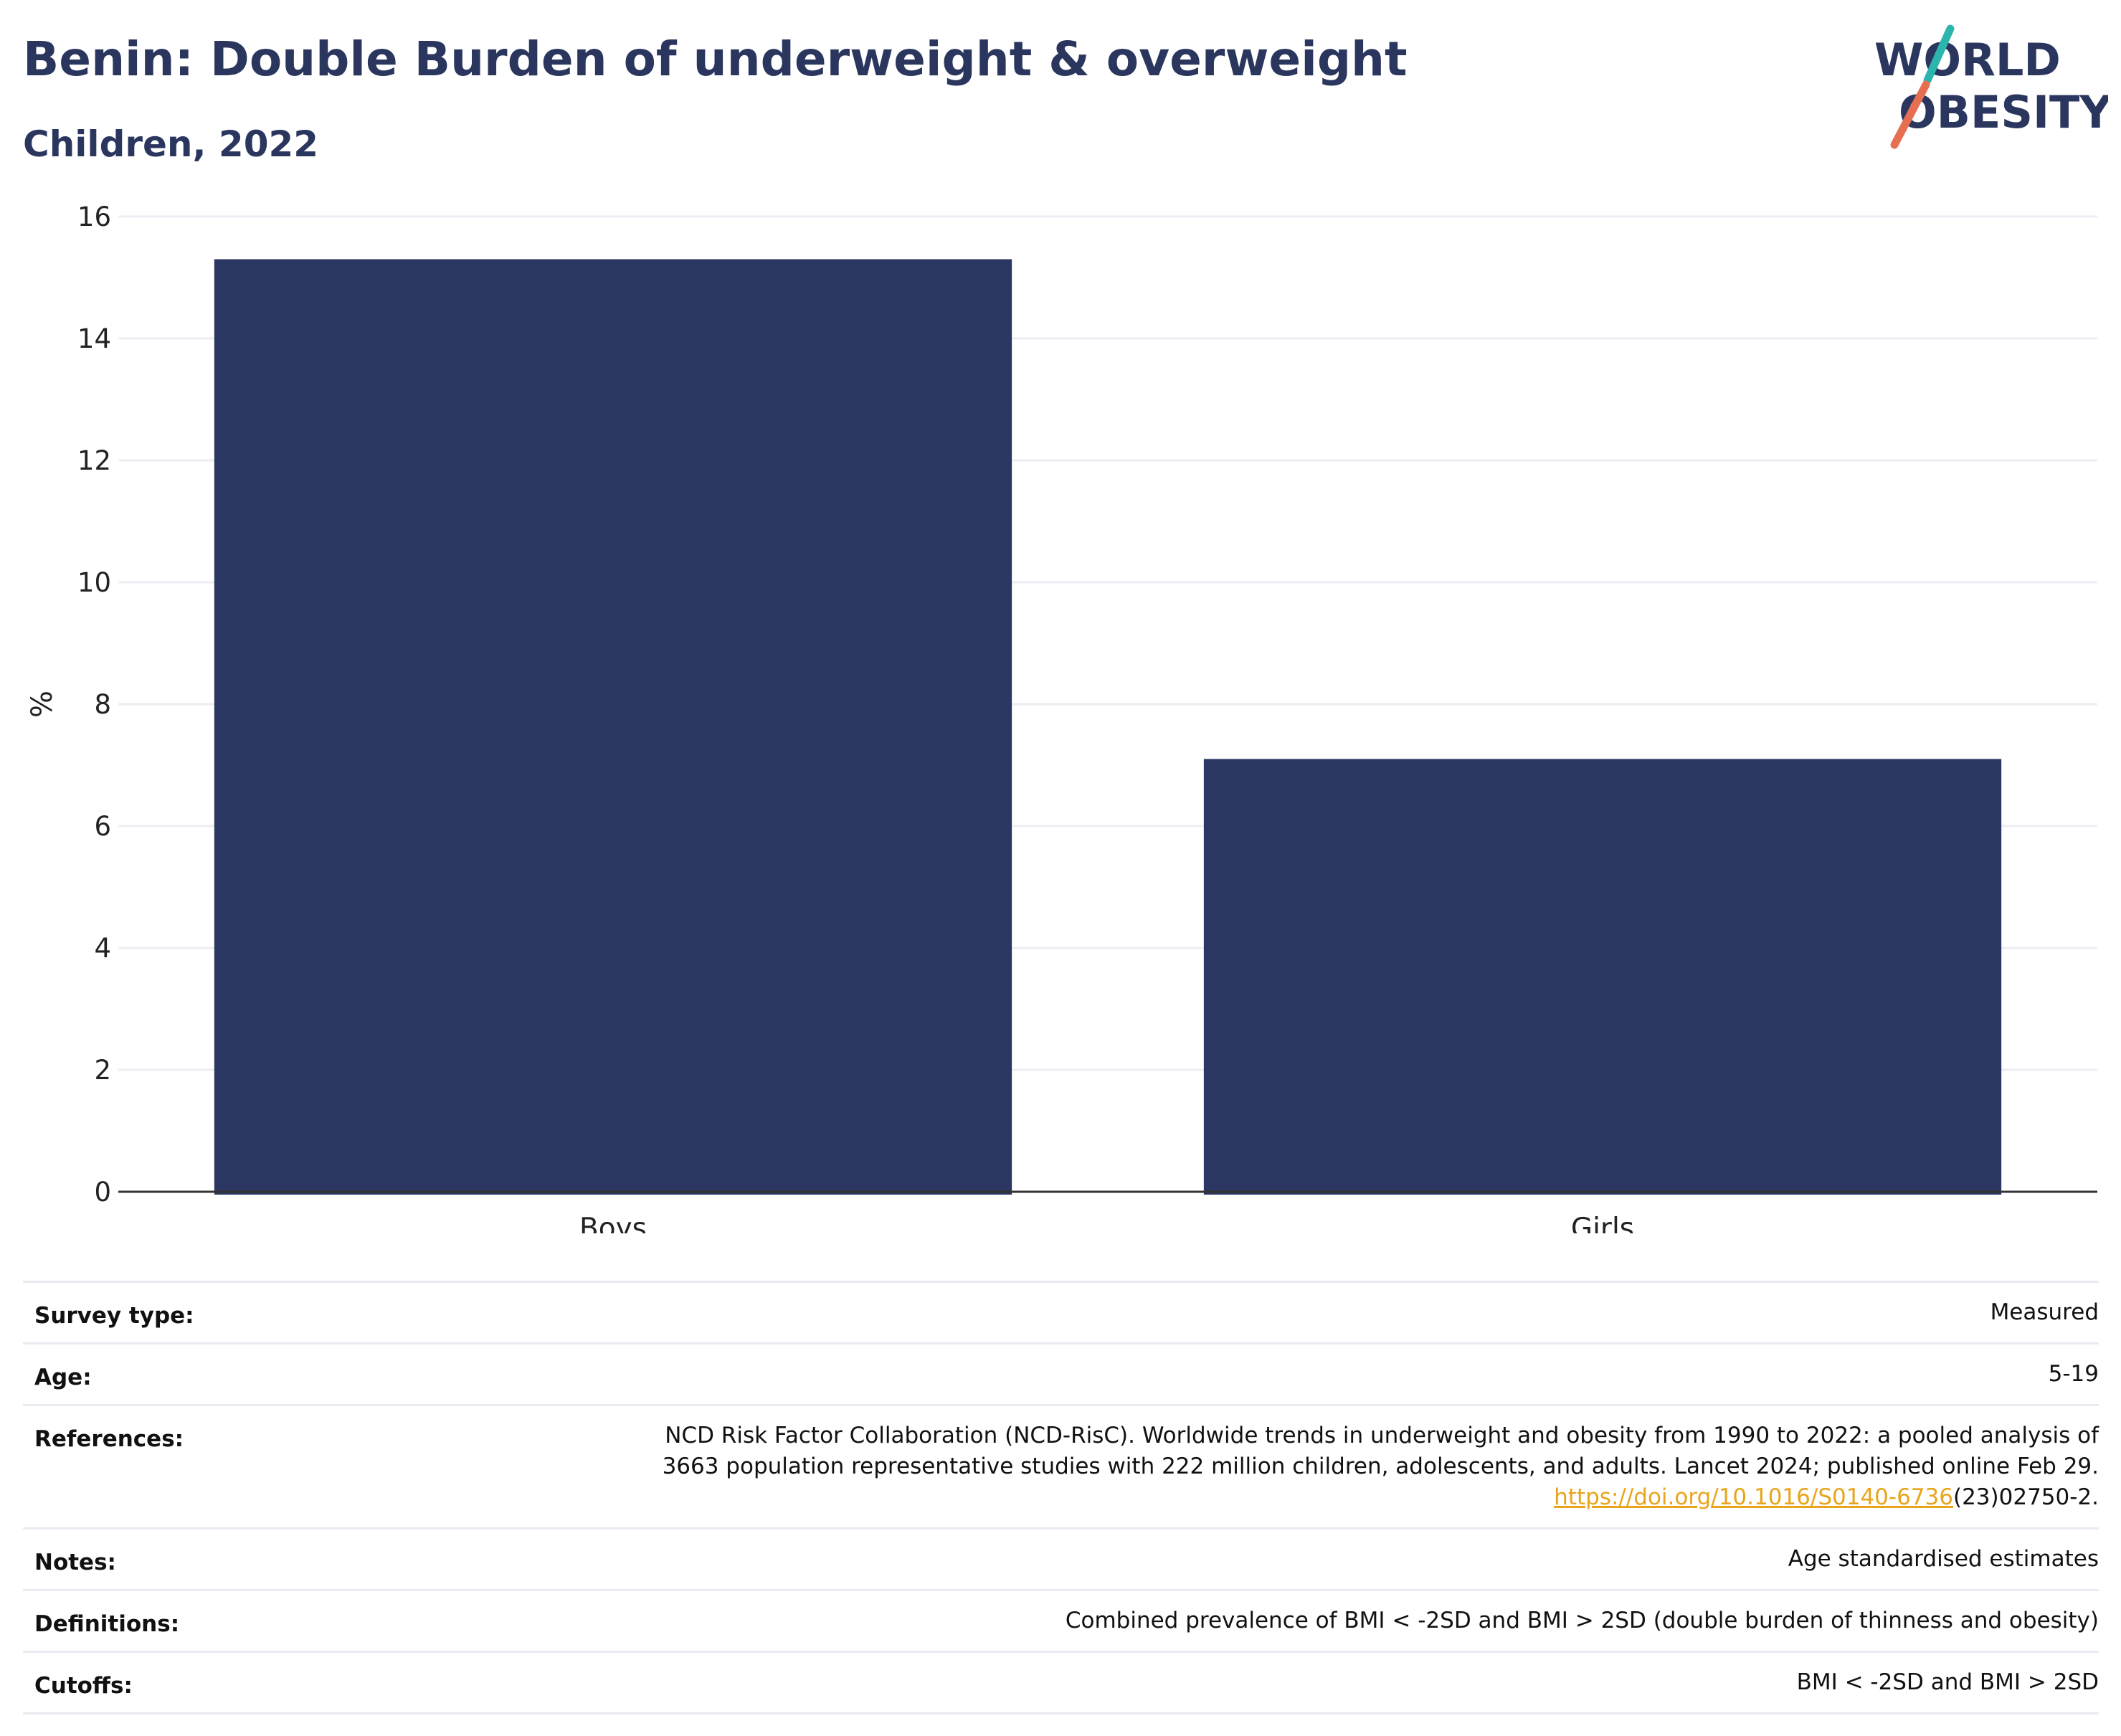 This screenshot has width=2121, height=1736. I want to click on info-key: Cutoffs:, so click(83, 1686).